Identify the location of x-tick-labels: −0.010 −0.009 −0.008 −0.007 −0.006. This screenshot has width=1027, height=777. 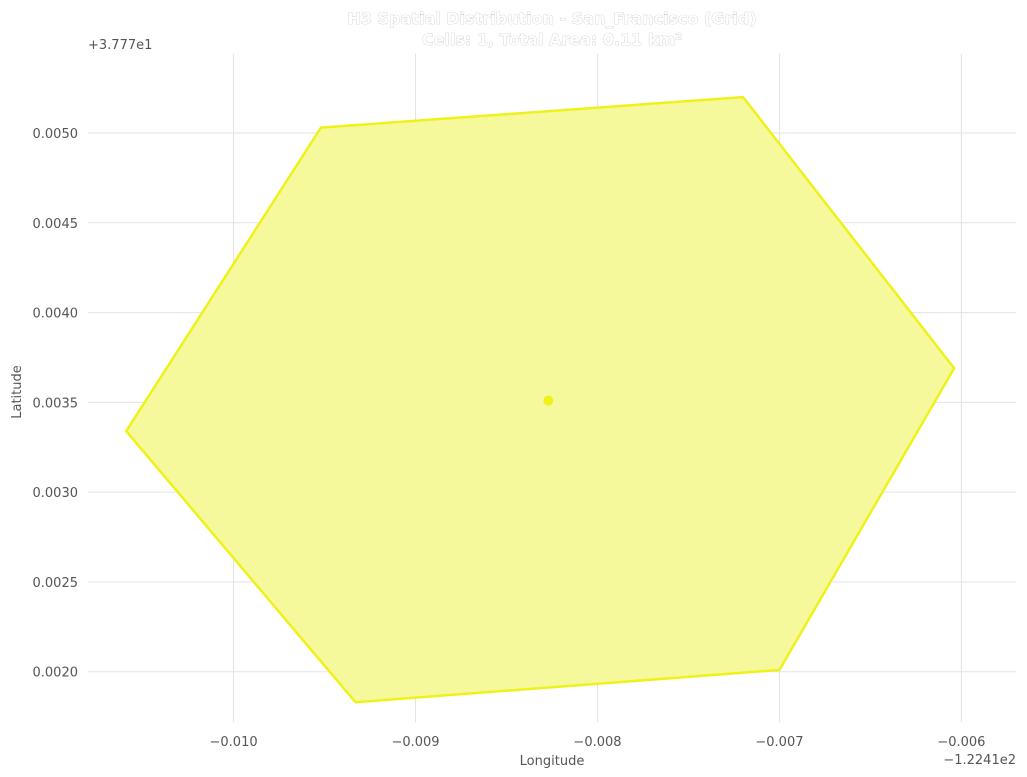
(598, 742).